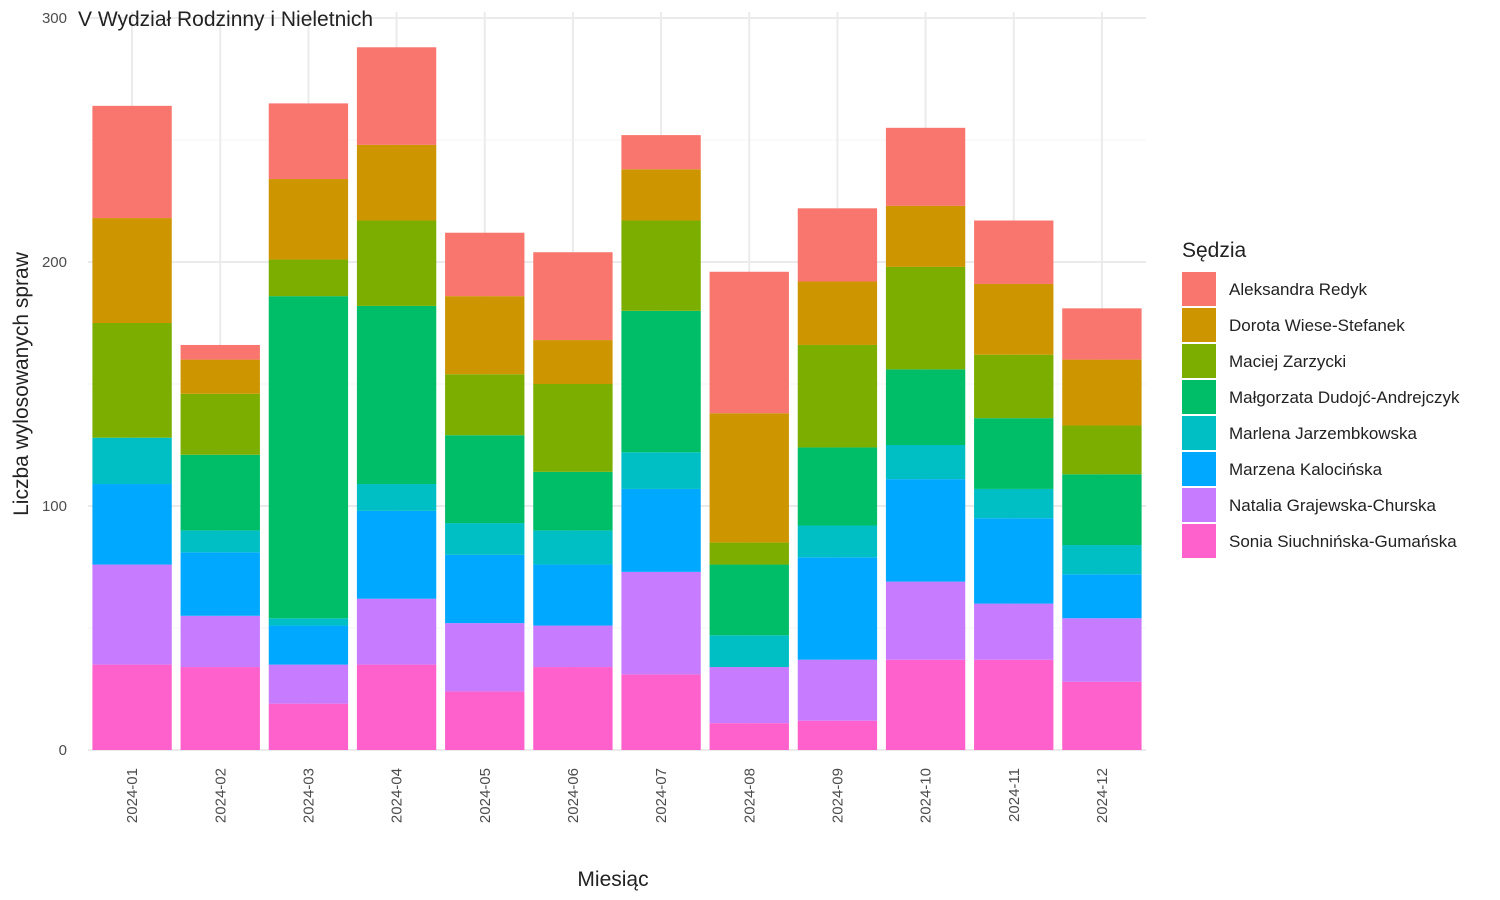  I want to click on legend-label: Aleksandra Redyk, so click(1298, 289).